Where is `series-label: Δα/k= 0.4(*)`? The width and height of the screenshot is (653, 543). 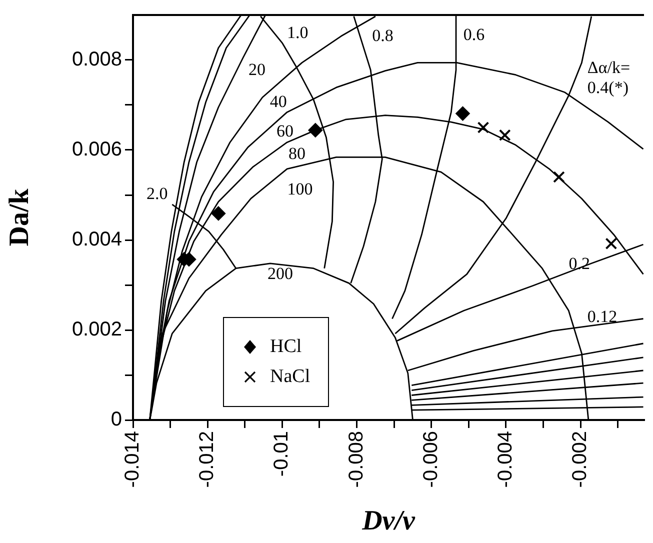 series-label: Δα/k= 0.4(*) is located at coordinates (608, 77).